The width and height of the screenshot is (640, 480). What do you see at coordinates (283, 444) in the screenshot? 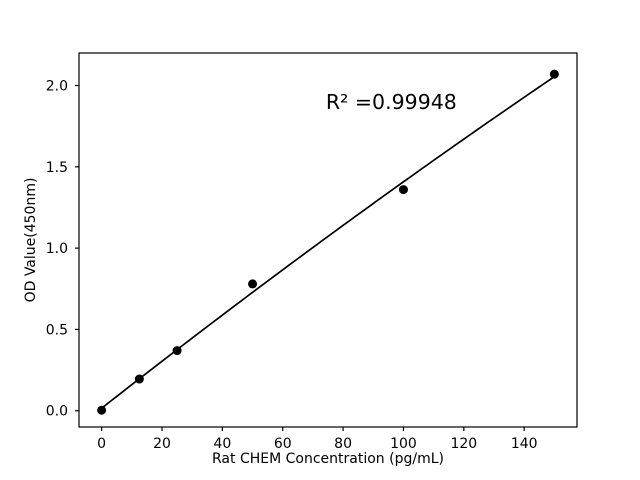
I see `x-tick-label: 60` at bounding box center [283, 444].